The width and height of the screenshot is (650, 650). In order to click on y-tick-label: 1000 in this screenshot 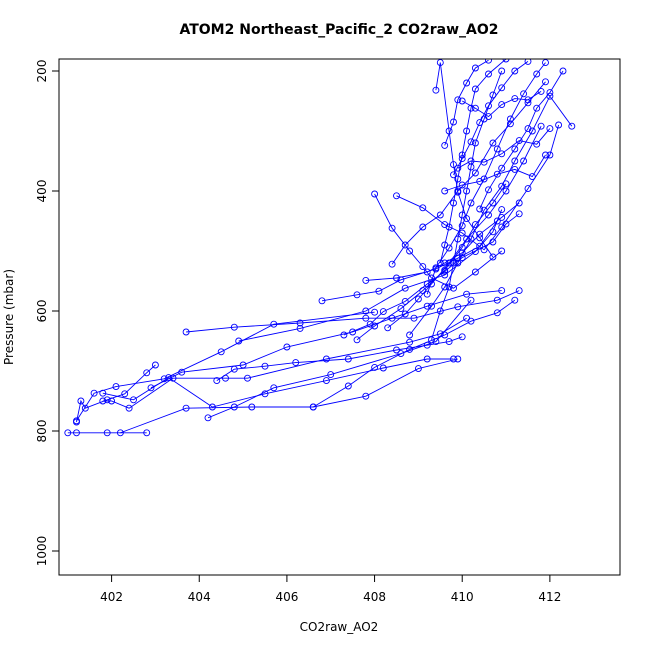, I will do `click(42, 551)`.